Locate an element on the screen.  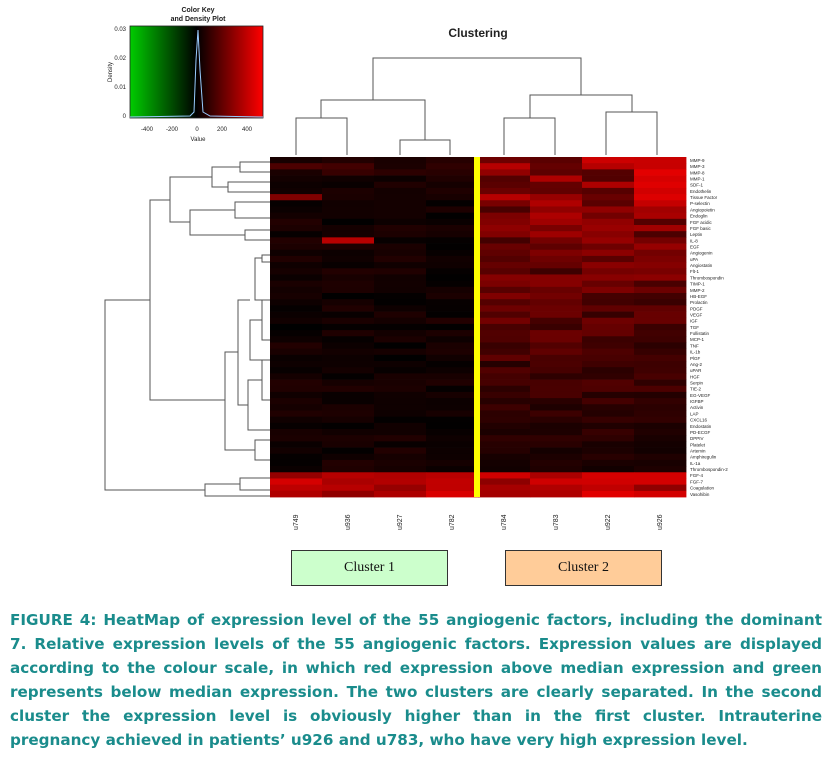
row-label: PlGF is located at coordinates (695, 358).